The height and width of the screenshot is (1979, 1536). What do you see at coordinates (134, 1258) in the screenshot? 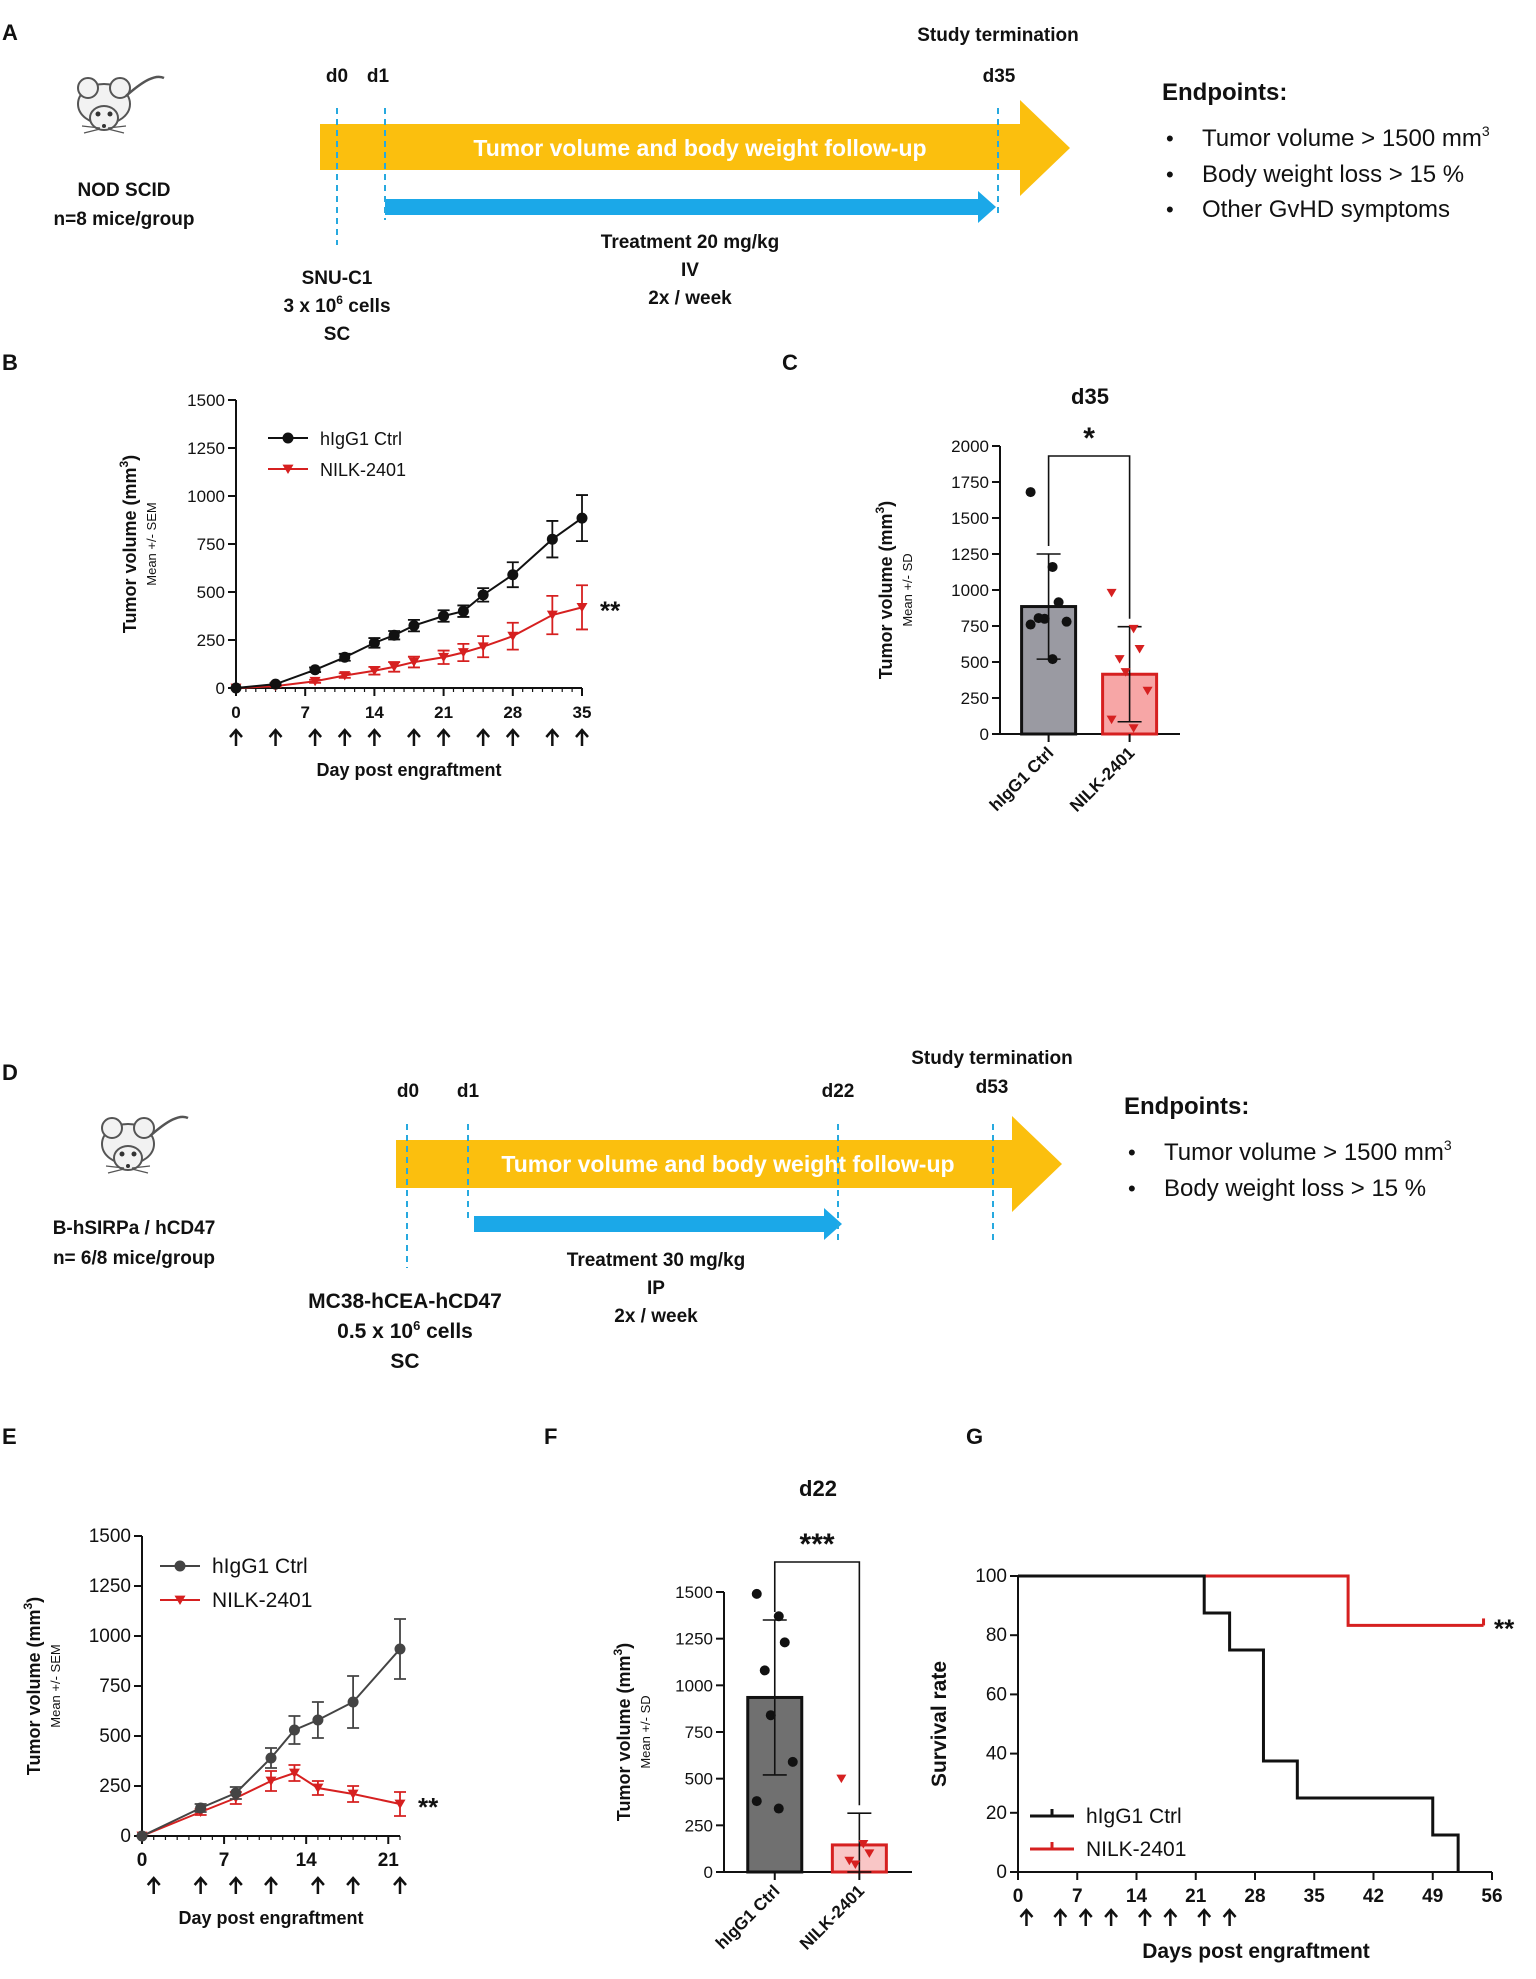
I see `group-size: n= 6/8 mice/group` at bounding box center [134, 1258].